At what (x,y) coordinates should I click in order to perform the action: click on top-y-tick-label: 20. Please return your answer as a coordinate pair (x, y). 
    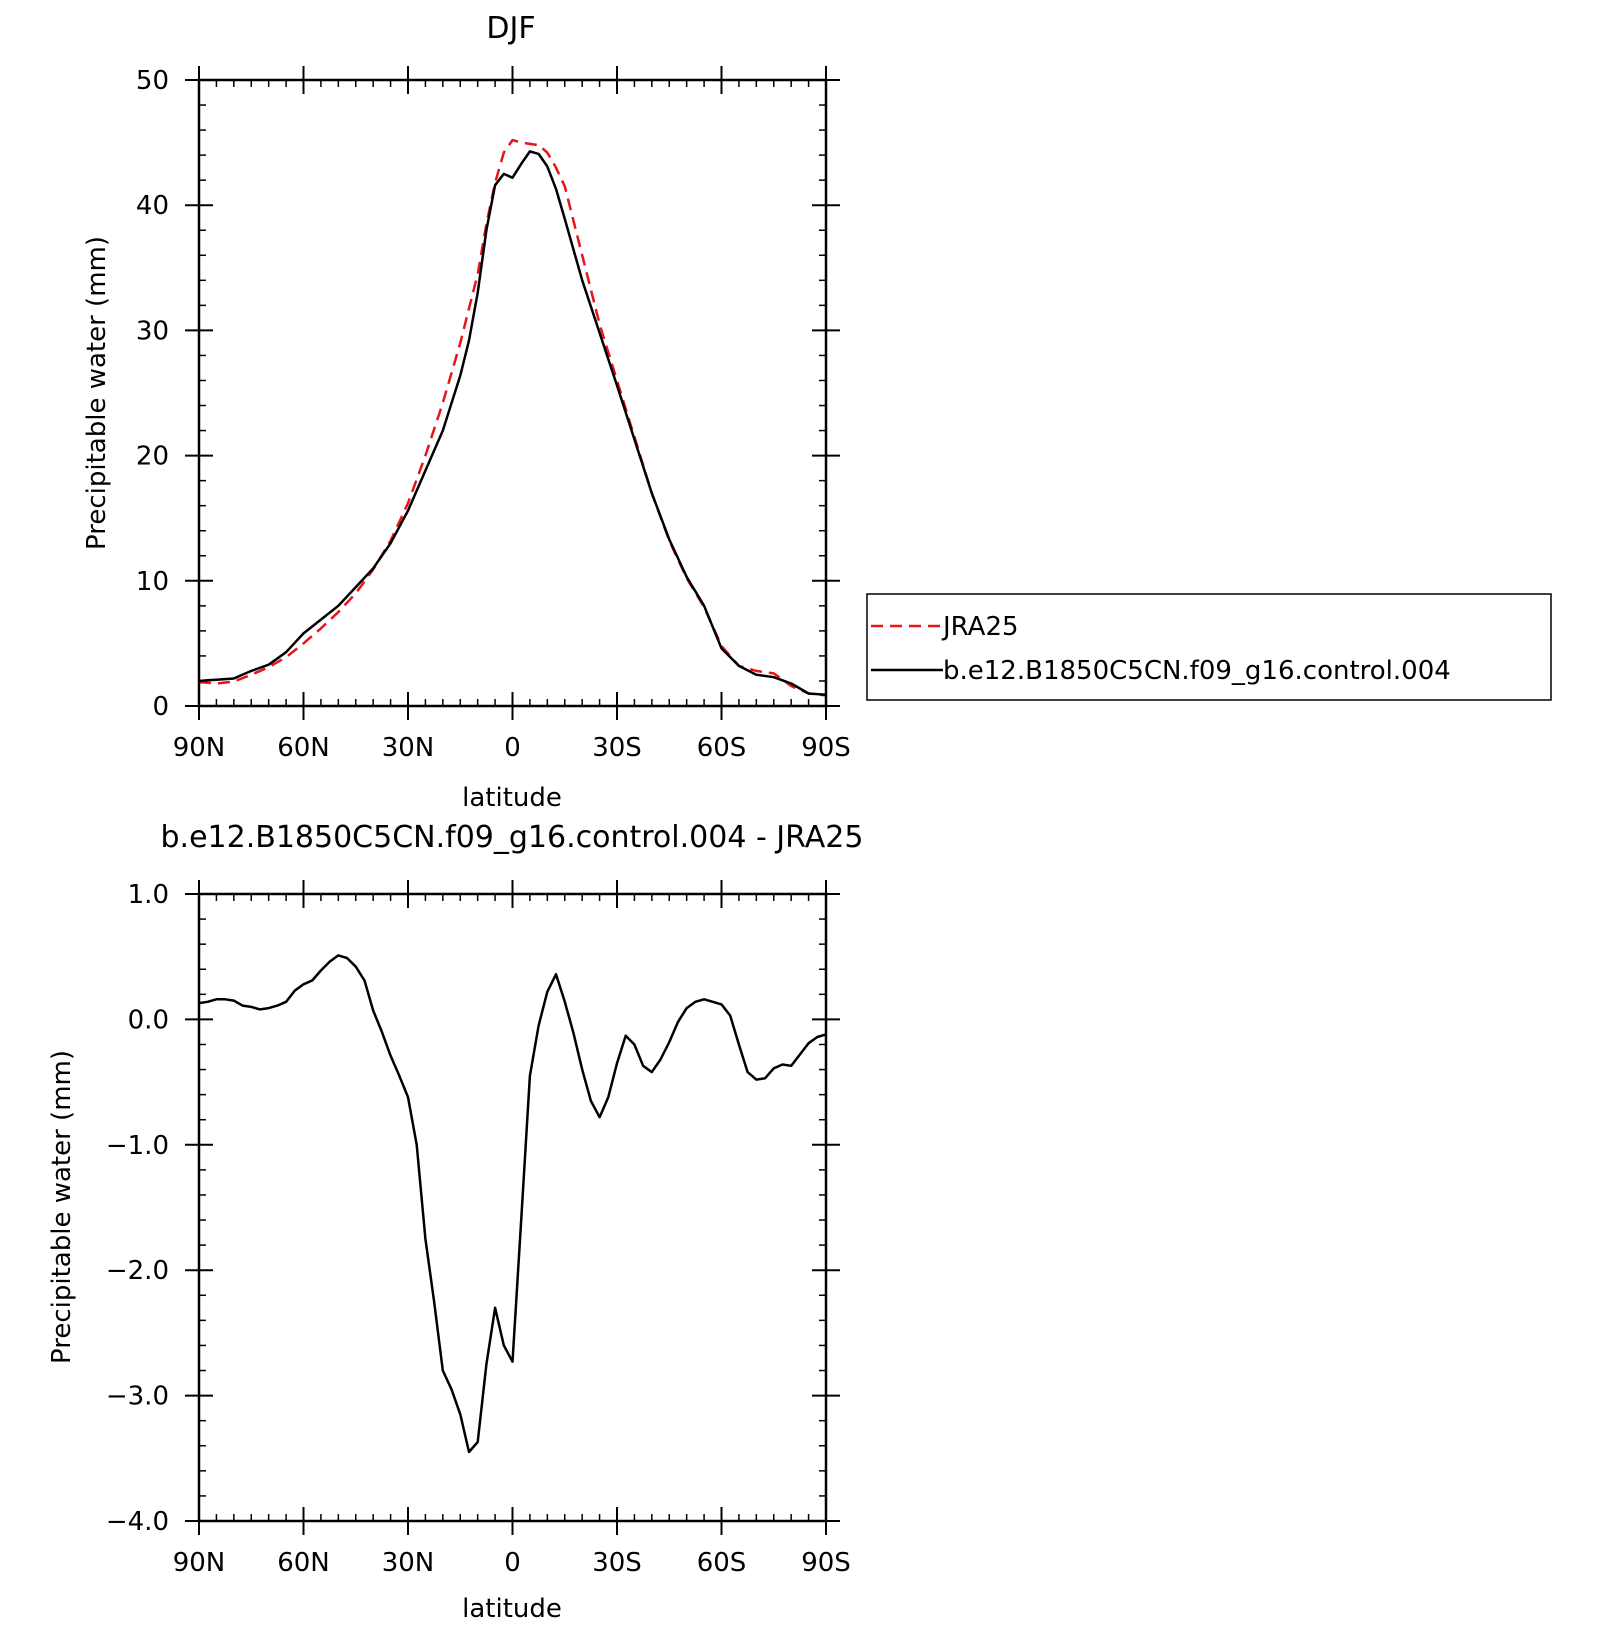
    Looking at the image, I should click on (152, 457).